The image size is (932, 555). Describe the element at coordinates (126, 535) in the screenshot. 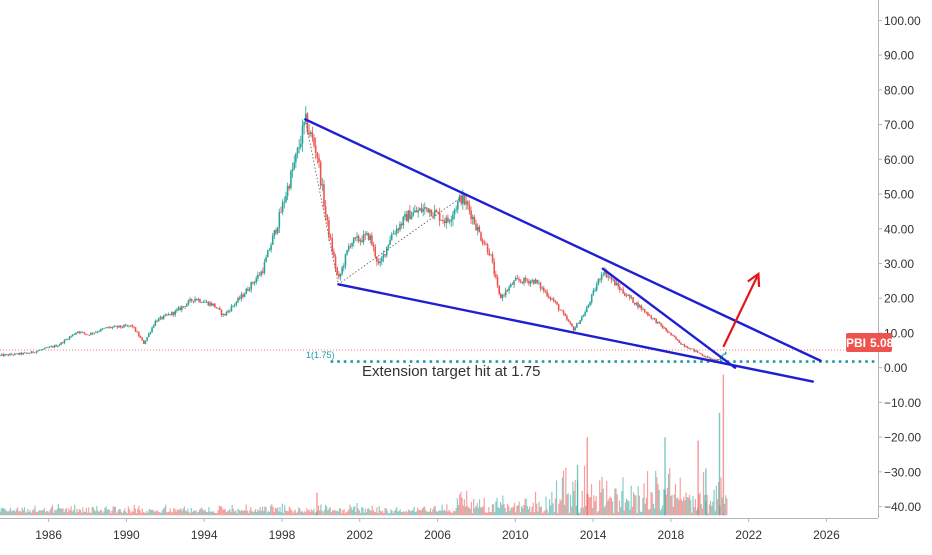

I see `time-tick-label: 1990` at that location.